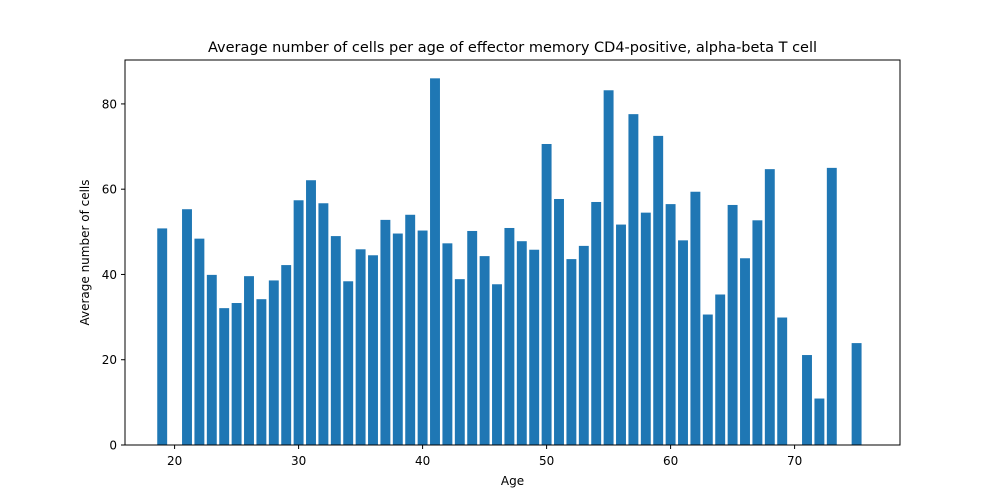  What do you see at coordinates (546, 461) in the screenshot?
I see `x-tick-label: 50` at bounding box center [546, 461].